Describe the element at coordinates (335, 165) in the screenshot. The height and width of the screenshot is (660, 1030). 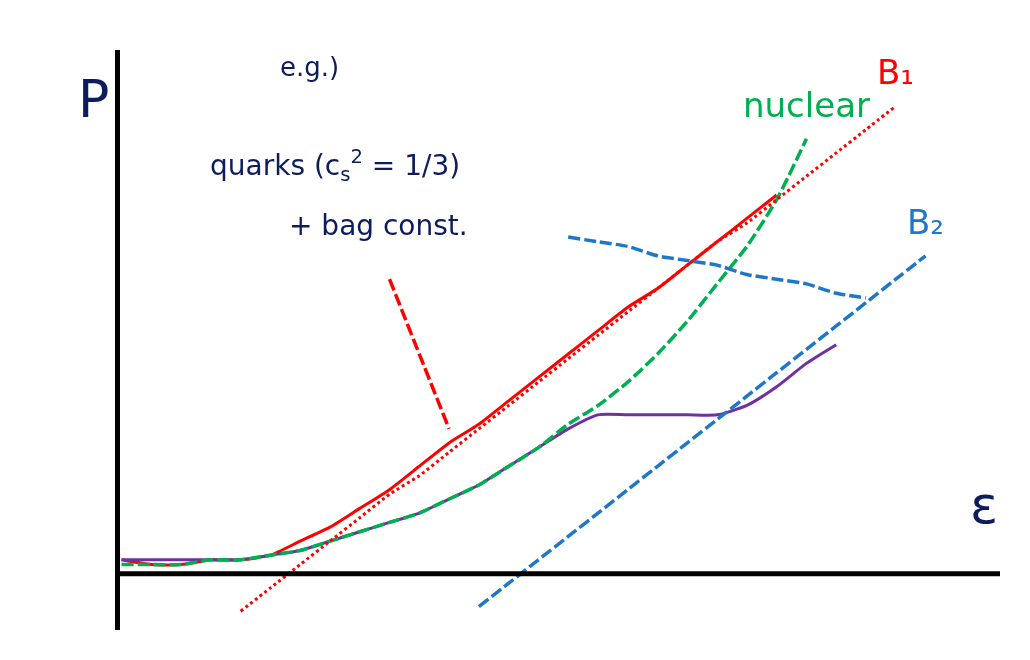
I see `annotation: quarks (c$_{s}$$^{2}$ = 1/3)` at that location.